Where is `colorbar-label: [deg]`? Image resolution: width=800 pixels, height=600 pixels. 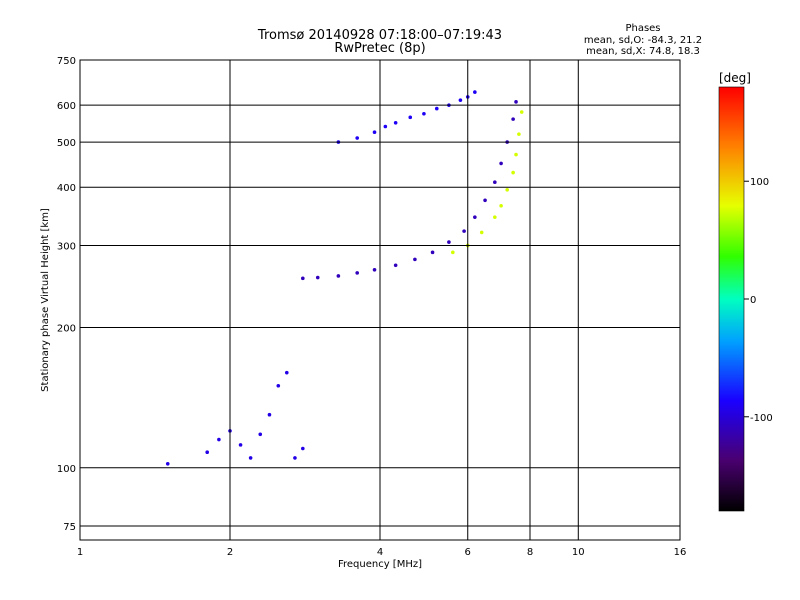
colorbar-label: [deg] is located at coordinates (735, 78).